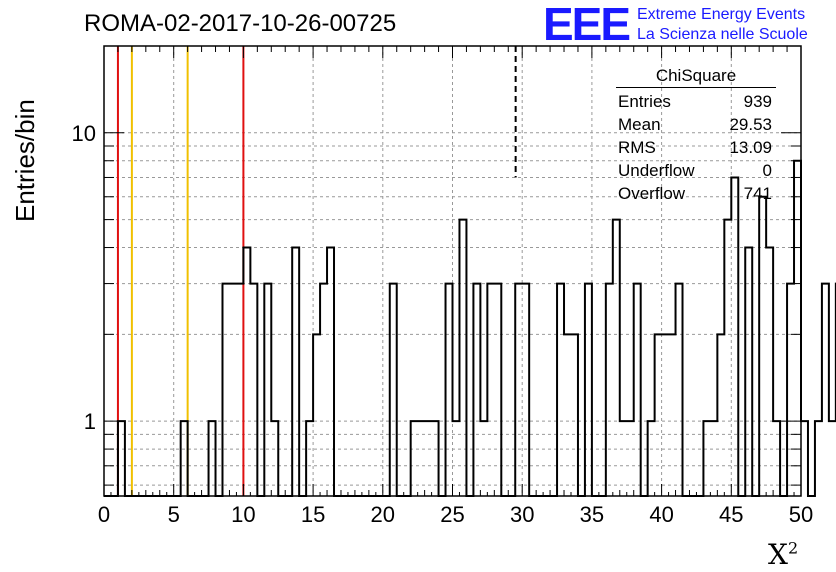  I want to click on stat-row-underflow: Underflow 0, so click(696, 170).